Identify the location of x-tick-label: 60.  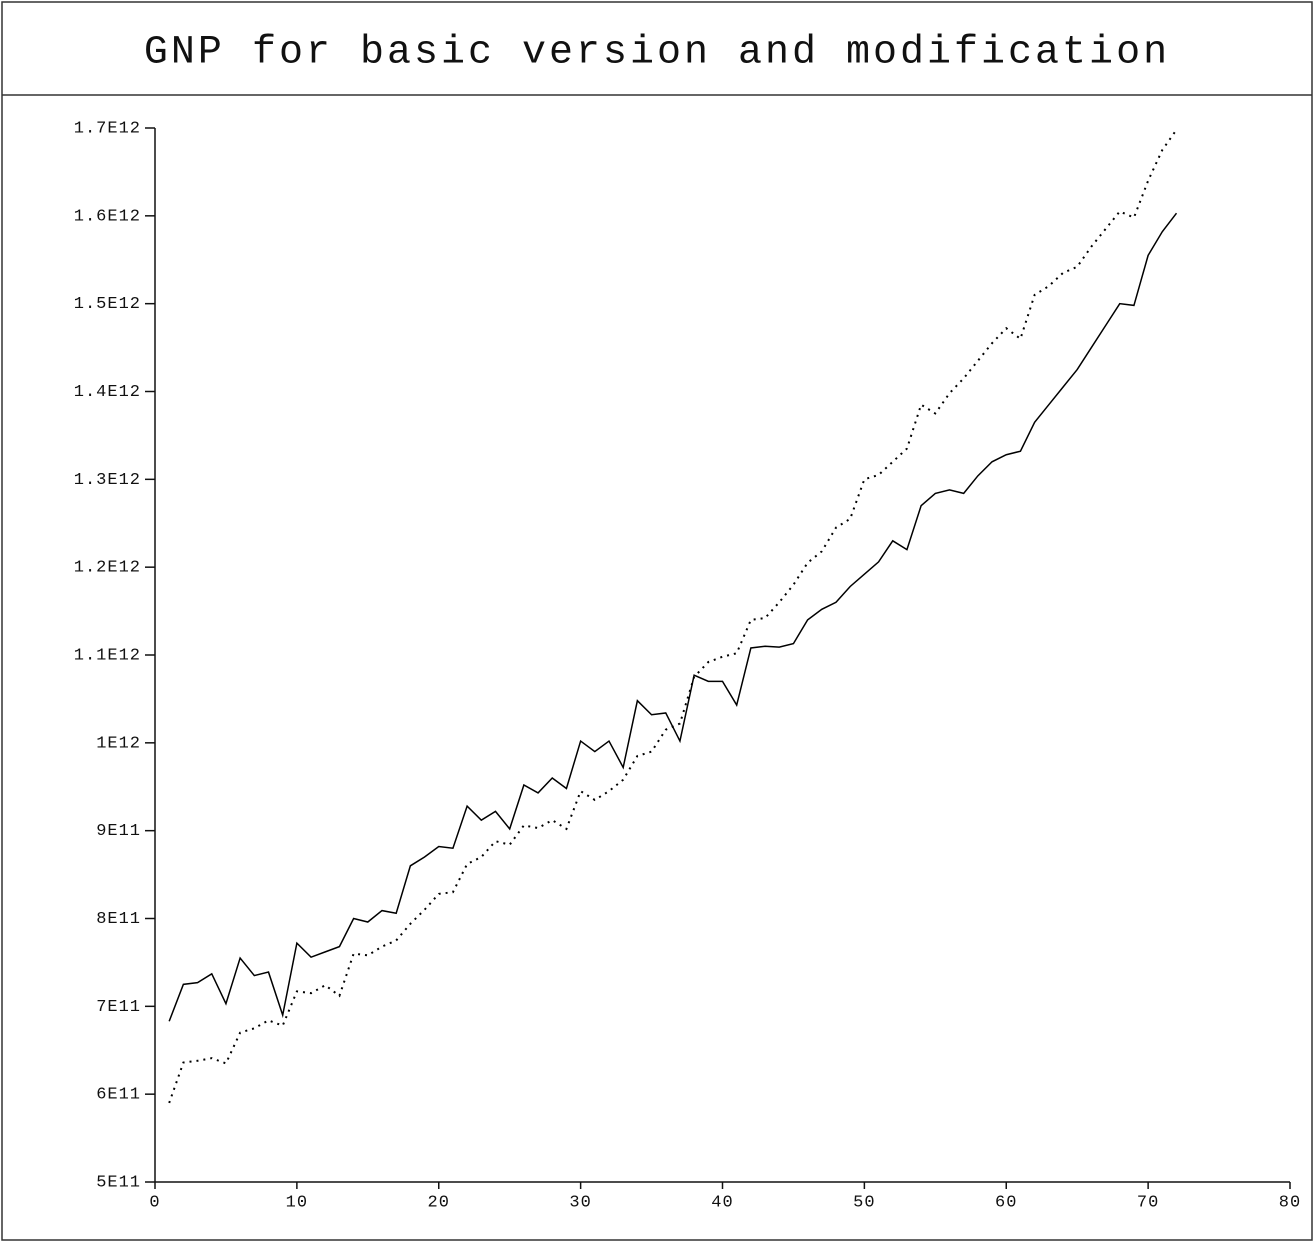
(1006, 1202).